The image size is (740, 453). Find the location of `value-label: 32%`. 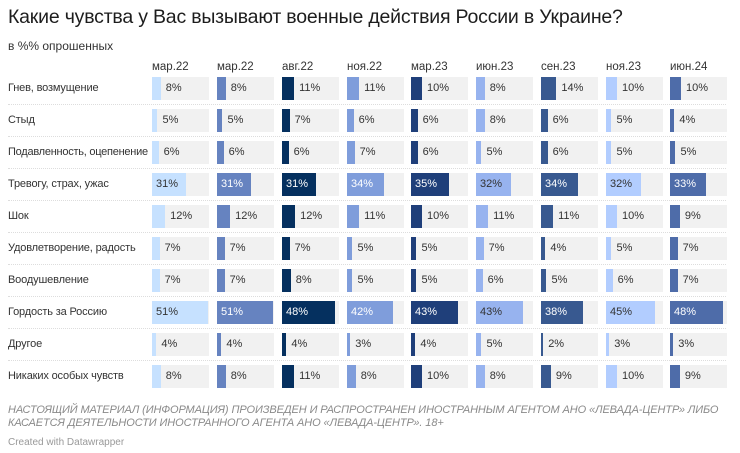

value-label: 32% is located at coordinates (621, 184).